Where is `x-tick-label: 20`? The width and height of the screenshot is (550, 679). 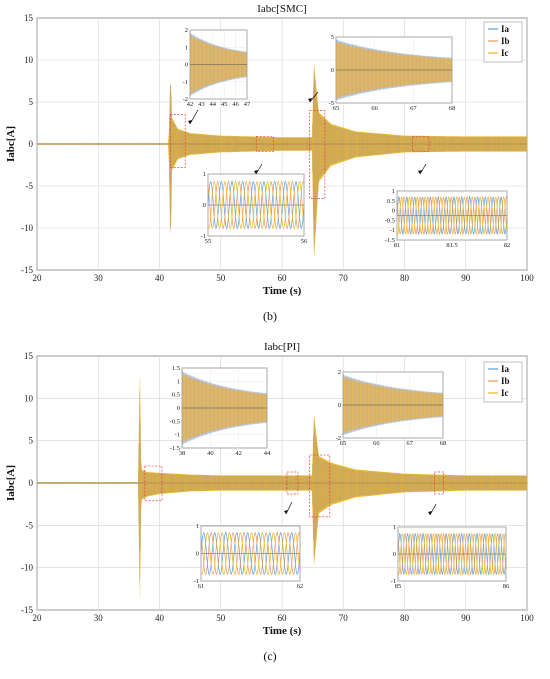
x-tick-label: 20 is located at coordinates (38, 278).